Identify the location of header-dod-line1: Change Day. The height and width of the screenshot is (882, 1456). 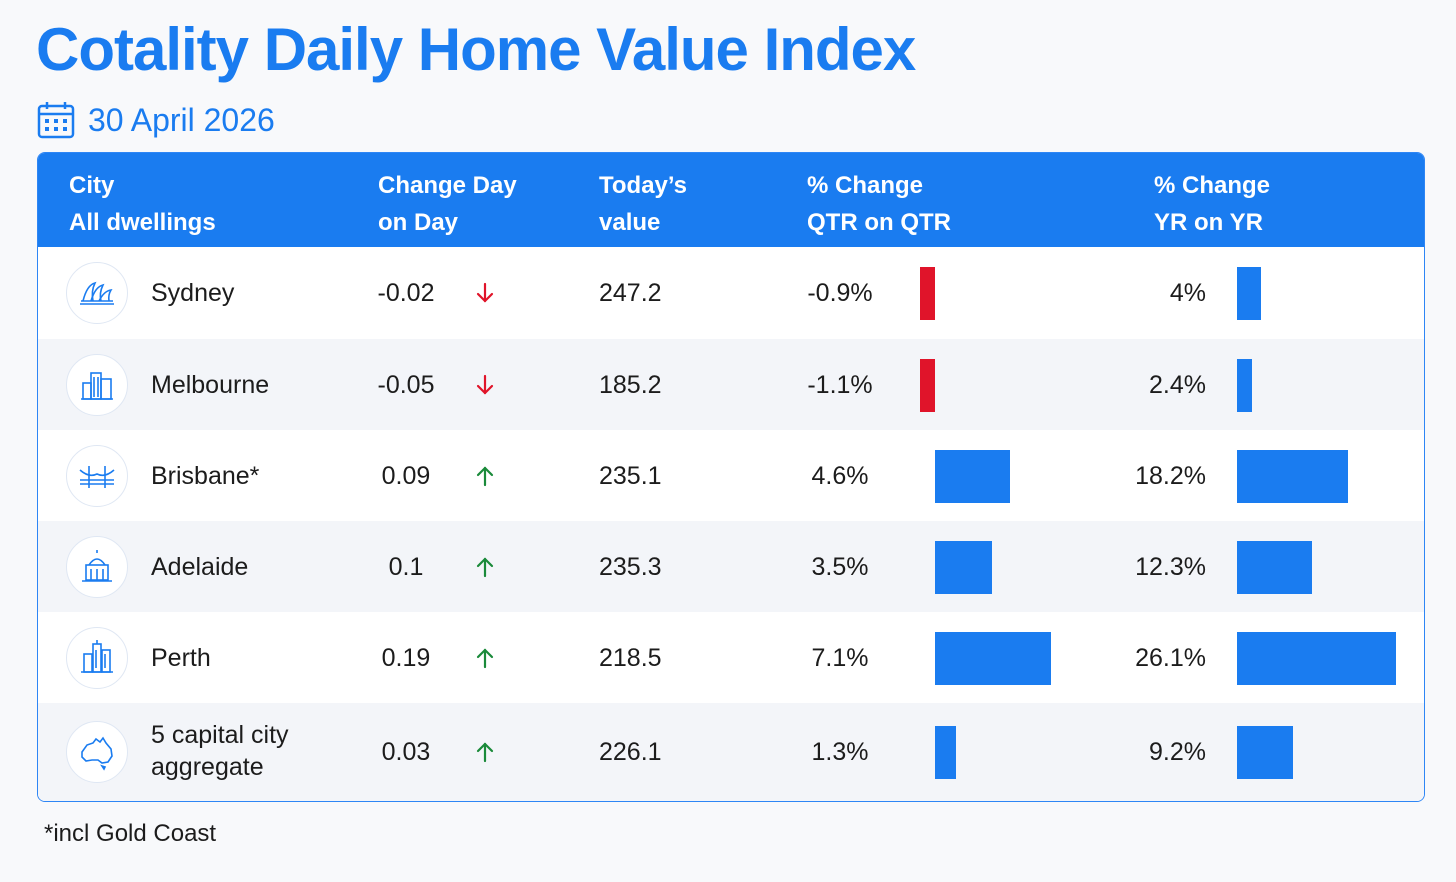
(447, 185).